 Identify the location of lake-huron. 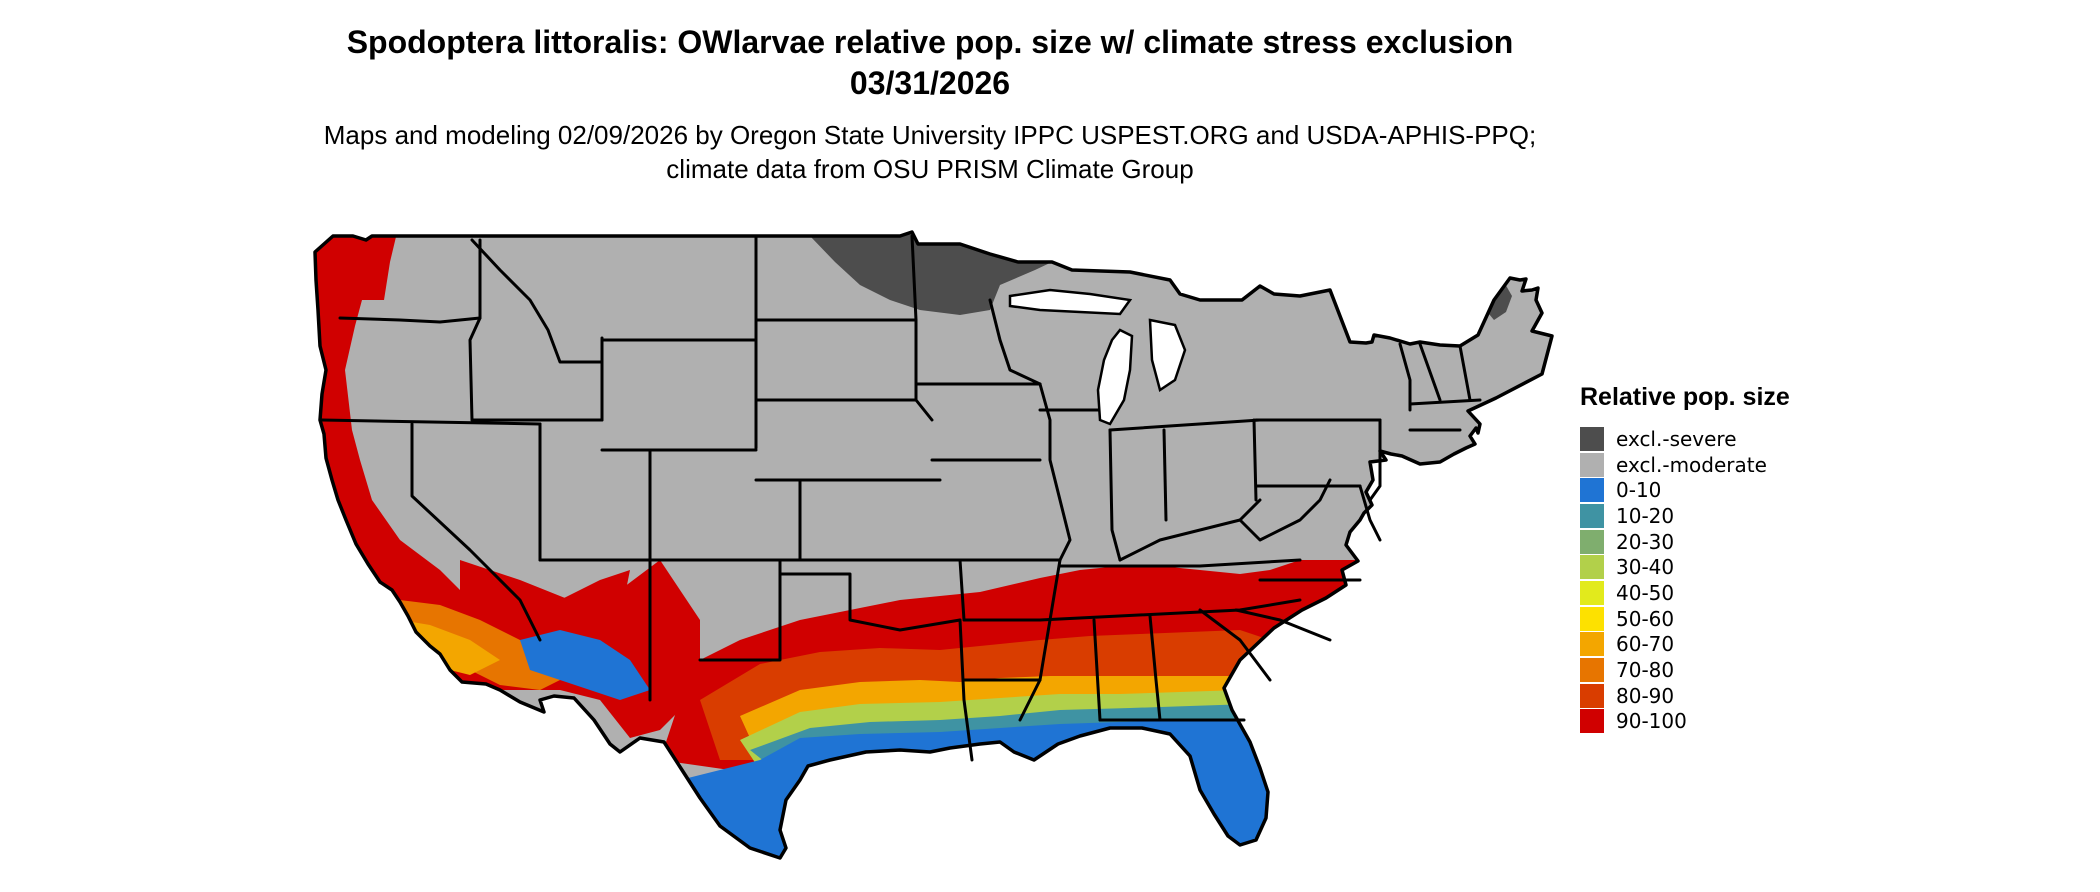
(1167, 355).